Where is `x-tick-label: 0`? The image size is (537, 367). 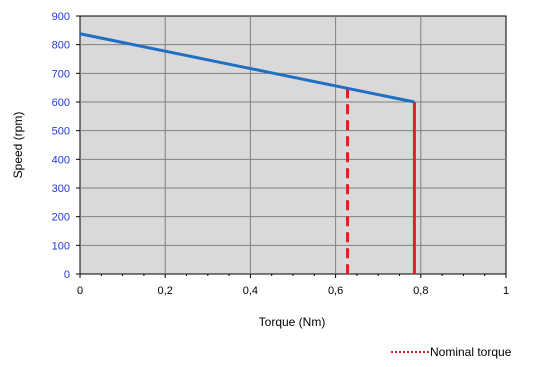 x-tick-label: 0 is located at coordinates (80, 291).